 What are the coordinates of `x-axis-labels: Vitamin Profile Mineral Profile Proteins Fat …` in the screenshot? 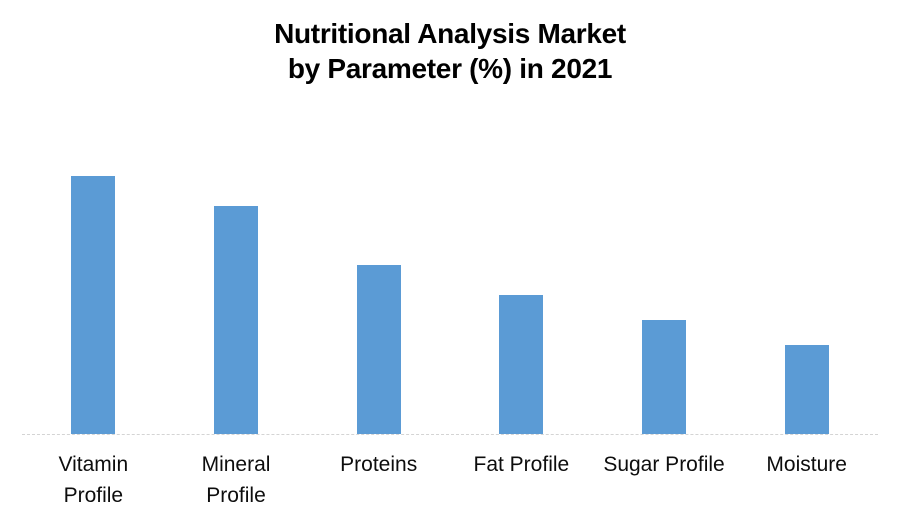 It's located at (450, 480).